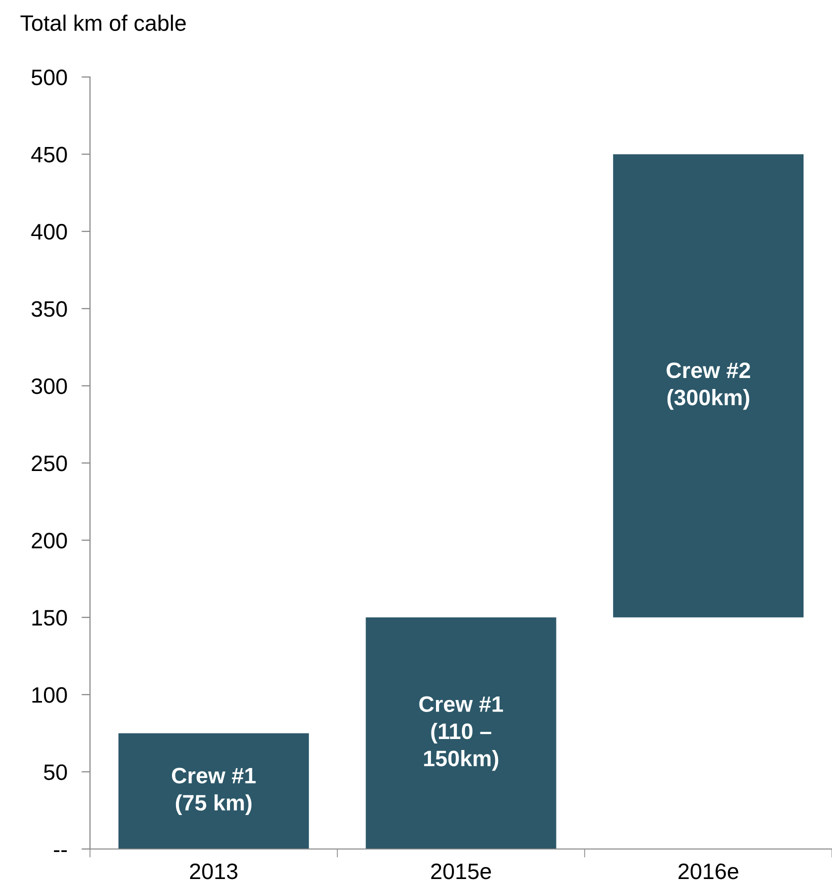 The image size is (832, 896). What do you see at coordinates (49, 618) in the screenshot?
I see `y-tick-label: 150` at bounding box center [49, 618].